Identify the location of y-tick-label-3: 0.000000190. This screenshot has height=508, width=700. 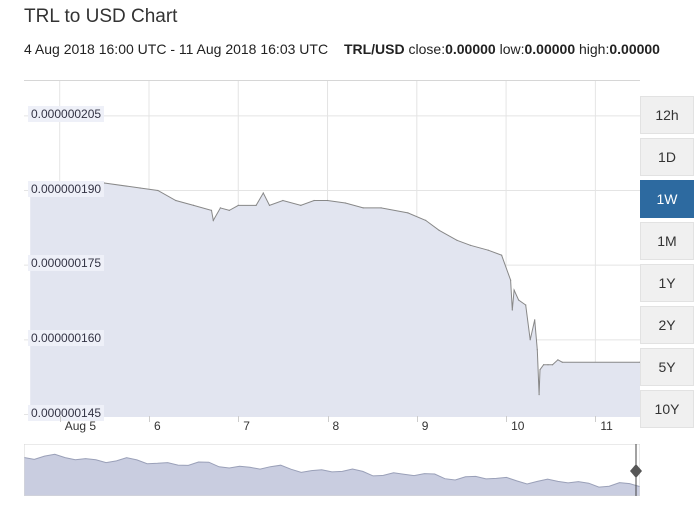
(66, 188).